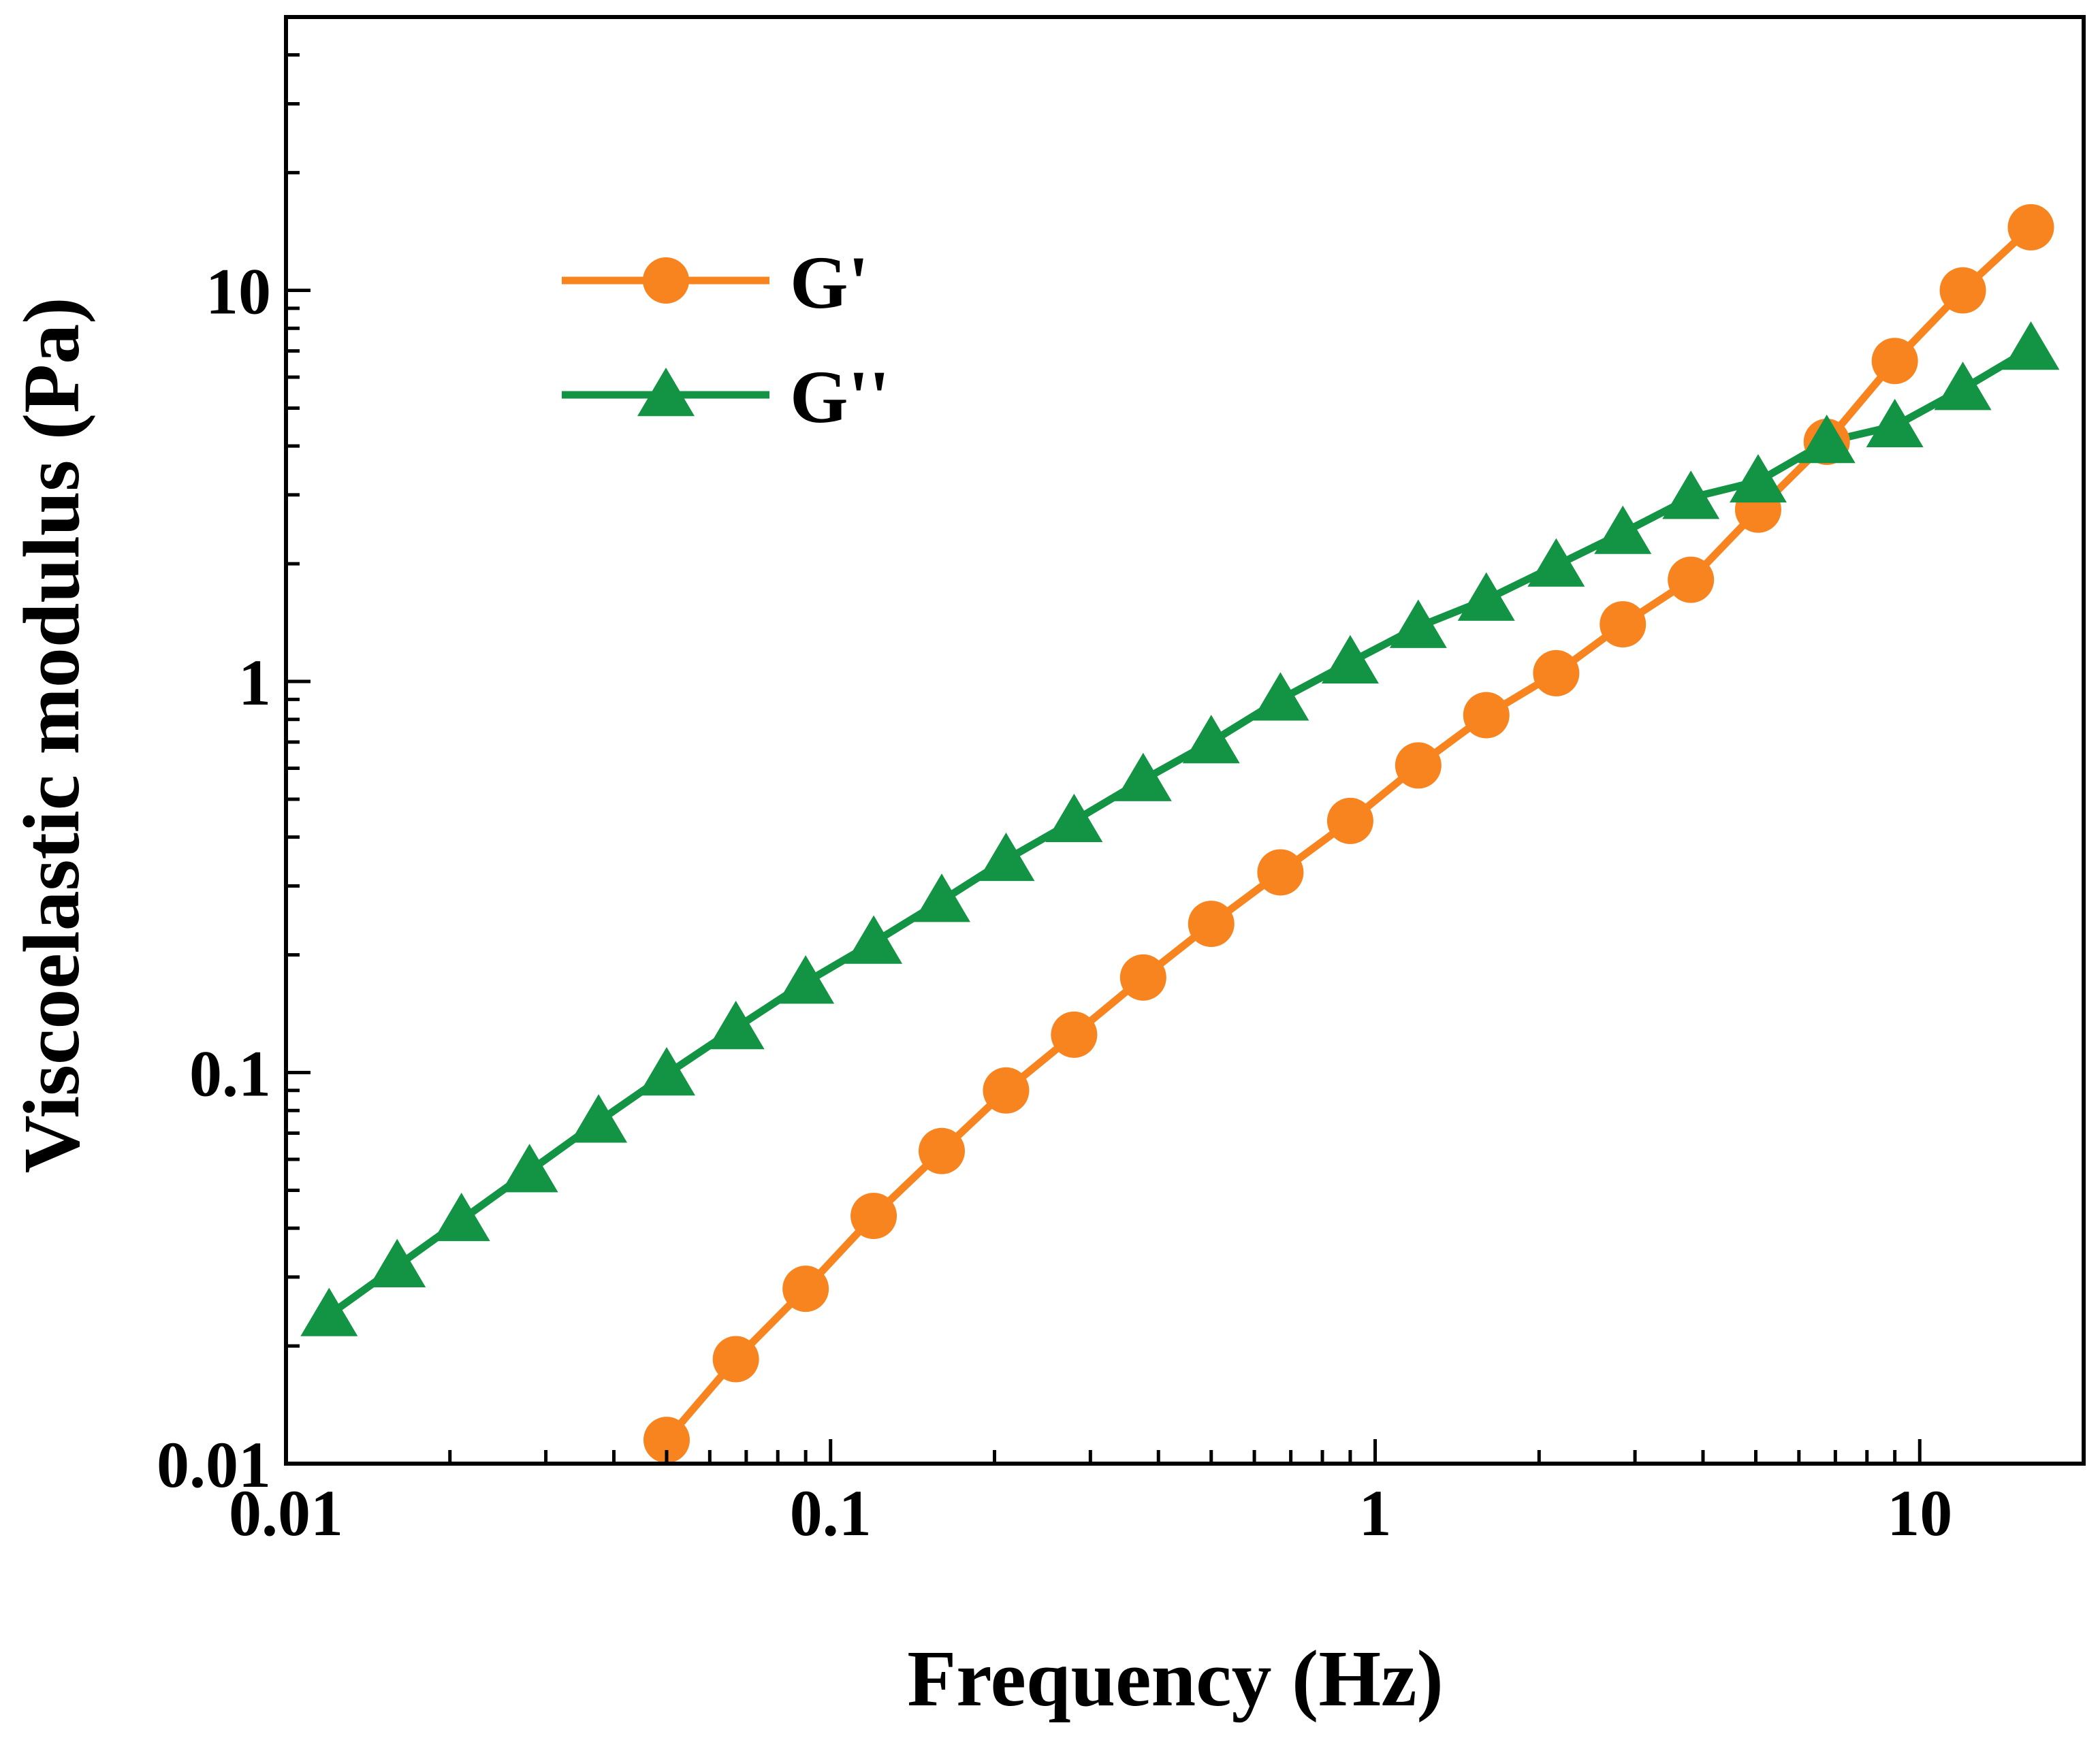  I want to click on legend: G' G'', so click(726, 339).